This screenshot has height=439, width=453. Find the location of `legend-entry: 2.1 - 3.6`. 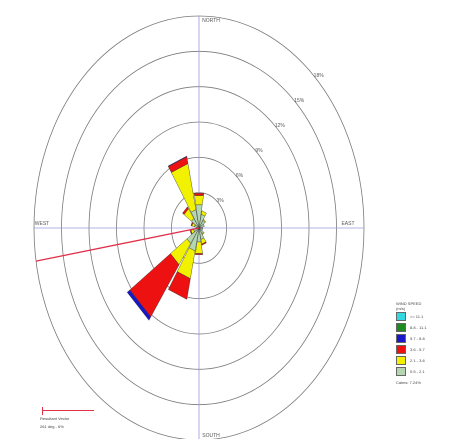

legend-entry: 2.1 - 3.6 is located at coordinates (423, 360).